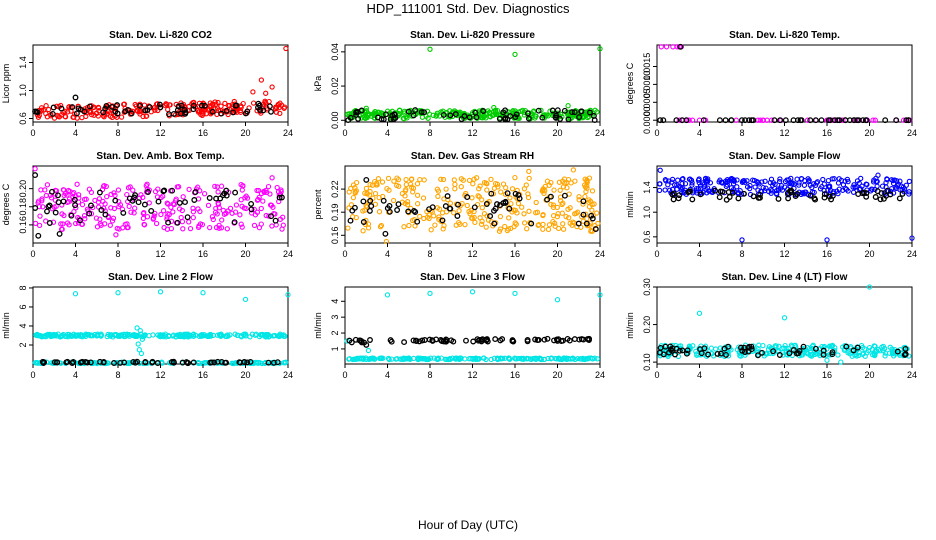 This screenshot has height=540, width=936. Describe the element at coordinates (6, 325) in the screenshot. I see `y-axis-label: ml/min` at that location.